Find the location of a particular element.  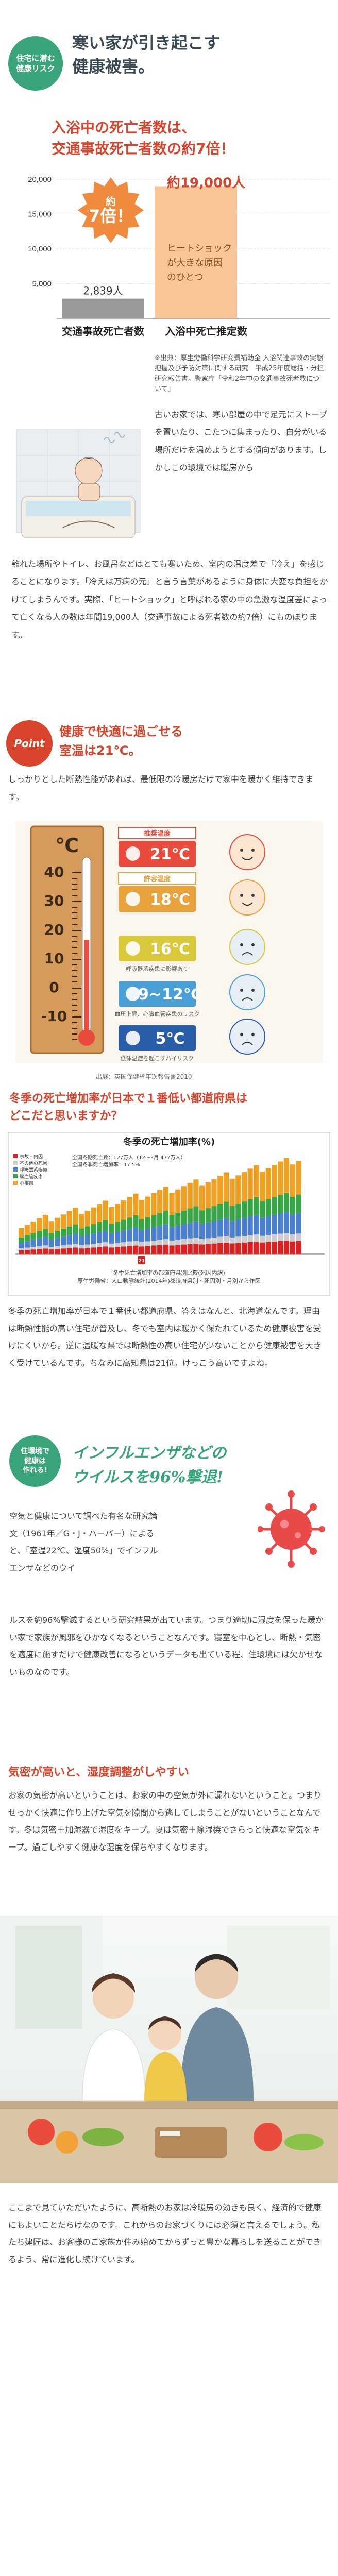

level-value: 5℃ is located at coordinates (169, 1039).